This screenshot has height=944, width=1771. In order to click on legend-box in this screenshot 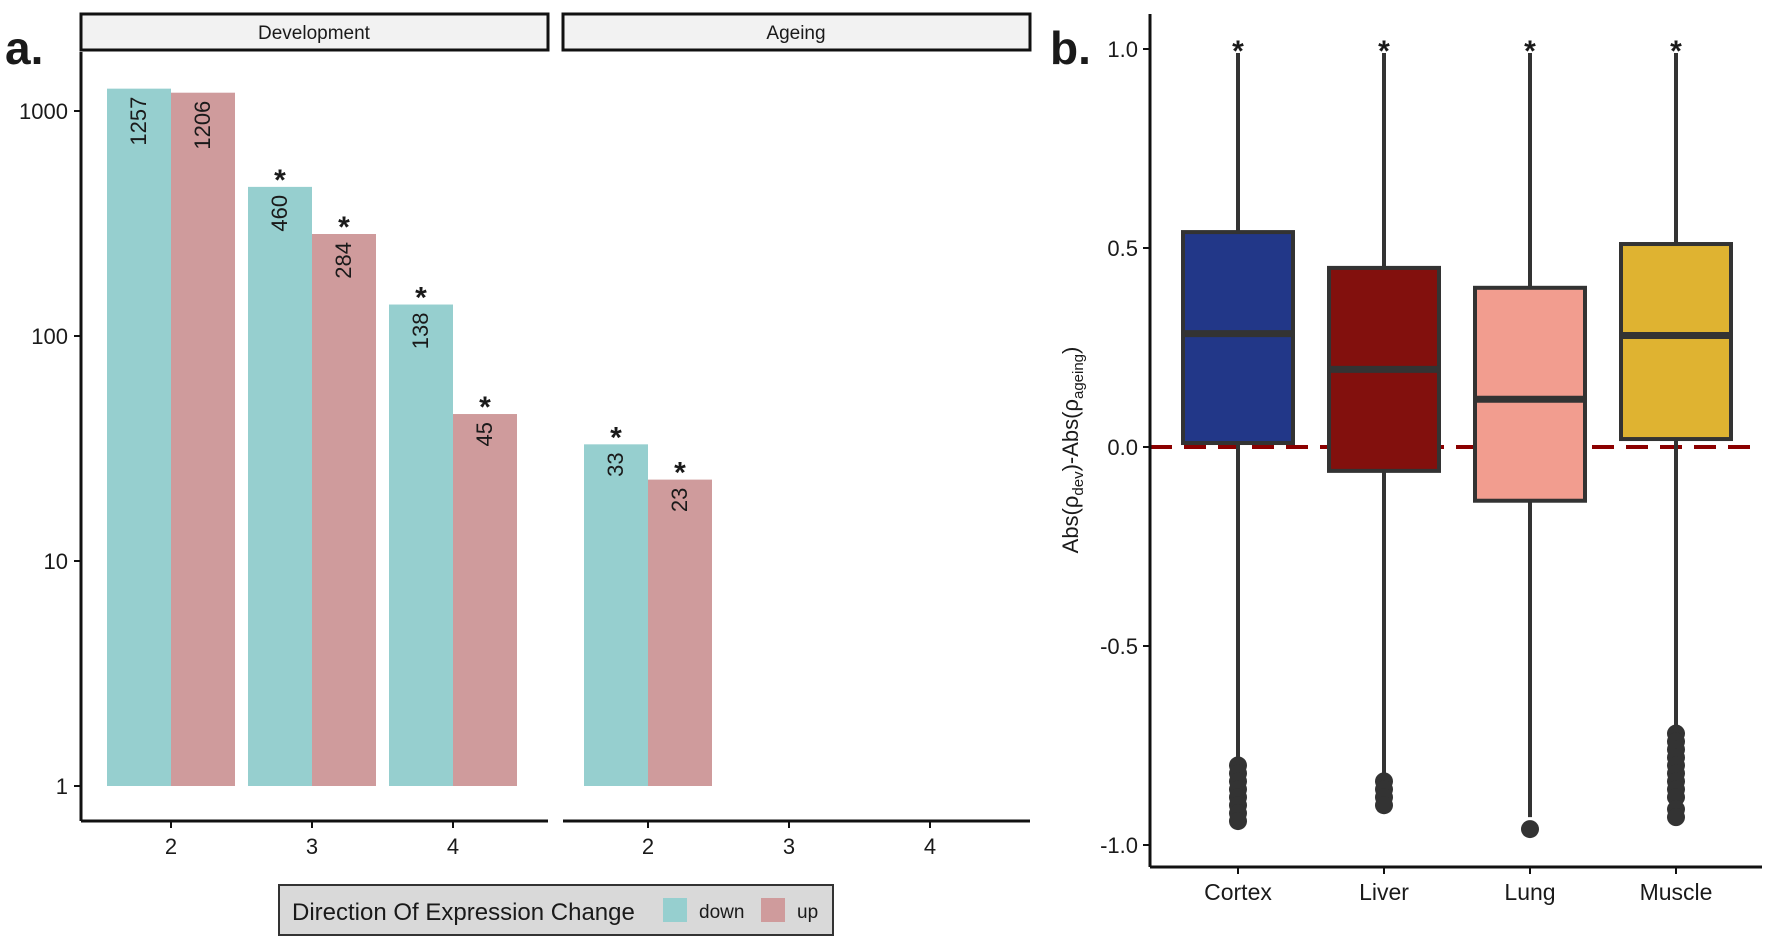, I will do `click(556, 910)`.